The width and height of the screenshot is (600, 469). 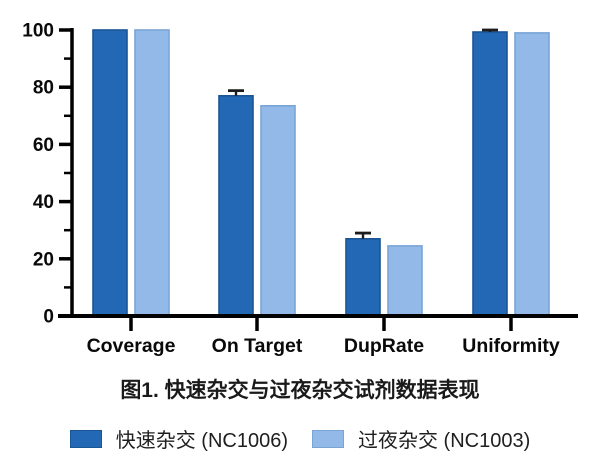 What do you see at coordinates (131, 346) in the screenshot?
I see `svg-text: Coverage` at bounding box center [131, 346].